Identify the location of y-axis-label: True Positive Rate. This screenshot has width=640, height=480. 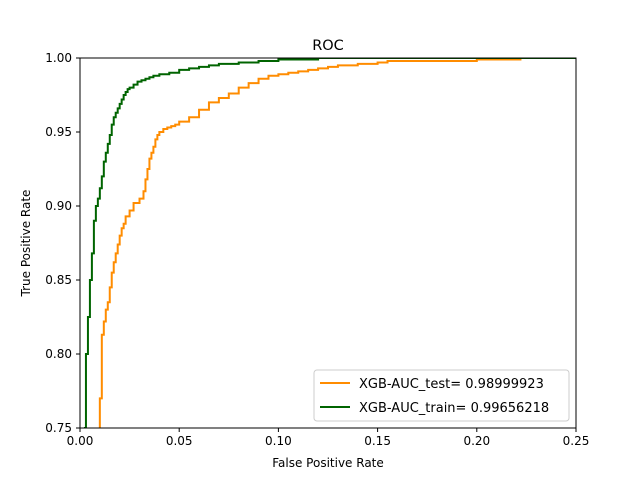
(26, 244).